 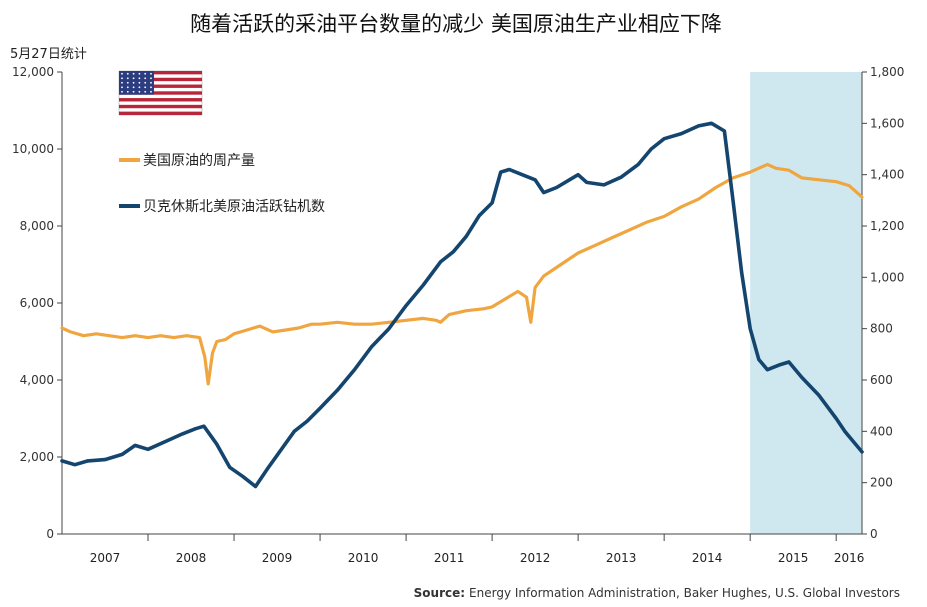 What do you see at coordinates (881, 380) in the screenshot?
I see `right-tick-label: 600` at bounding box center [881, 380].